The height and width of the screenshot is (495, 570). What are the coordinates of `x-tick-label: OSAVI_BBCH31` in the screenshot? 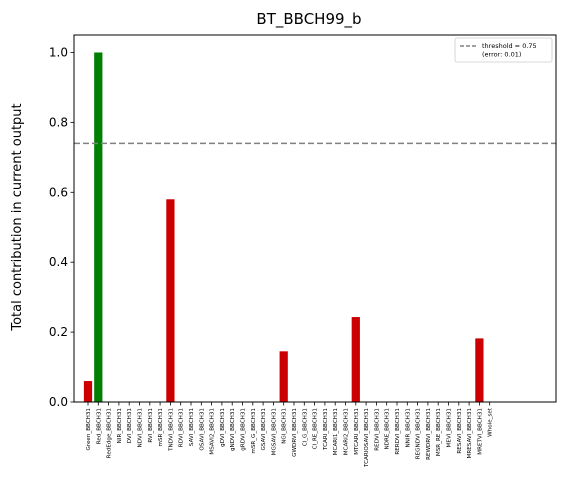 It's located at (202, 429).